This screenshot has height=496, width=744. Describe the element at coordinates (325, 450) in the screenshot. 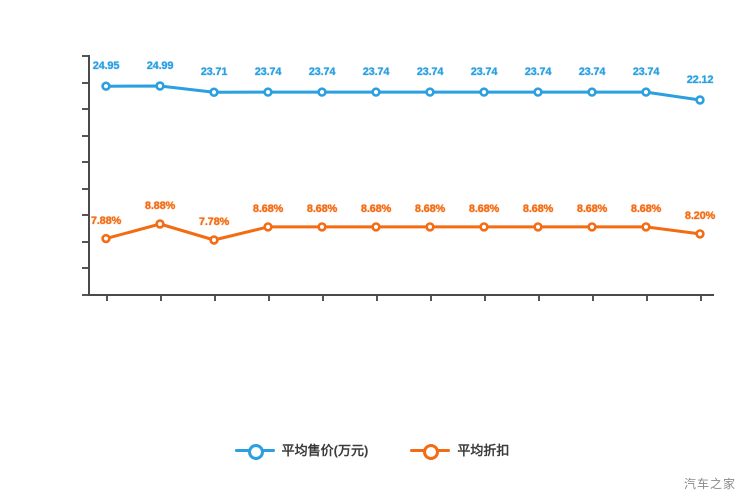

I see `legend-label: 平均售价(万元)` at that location.